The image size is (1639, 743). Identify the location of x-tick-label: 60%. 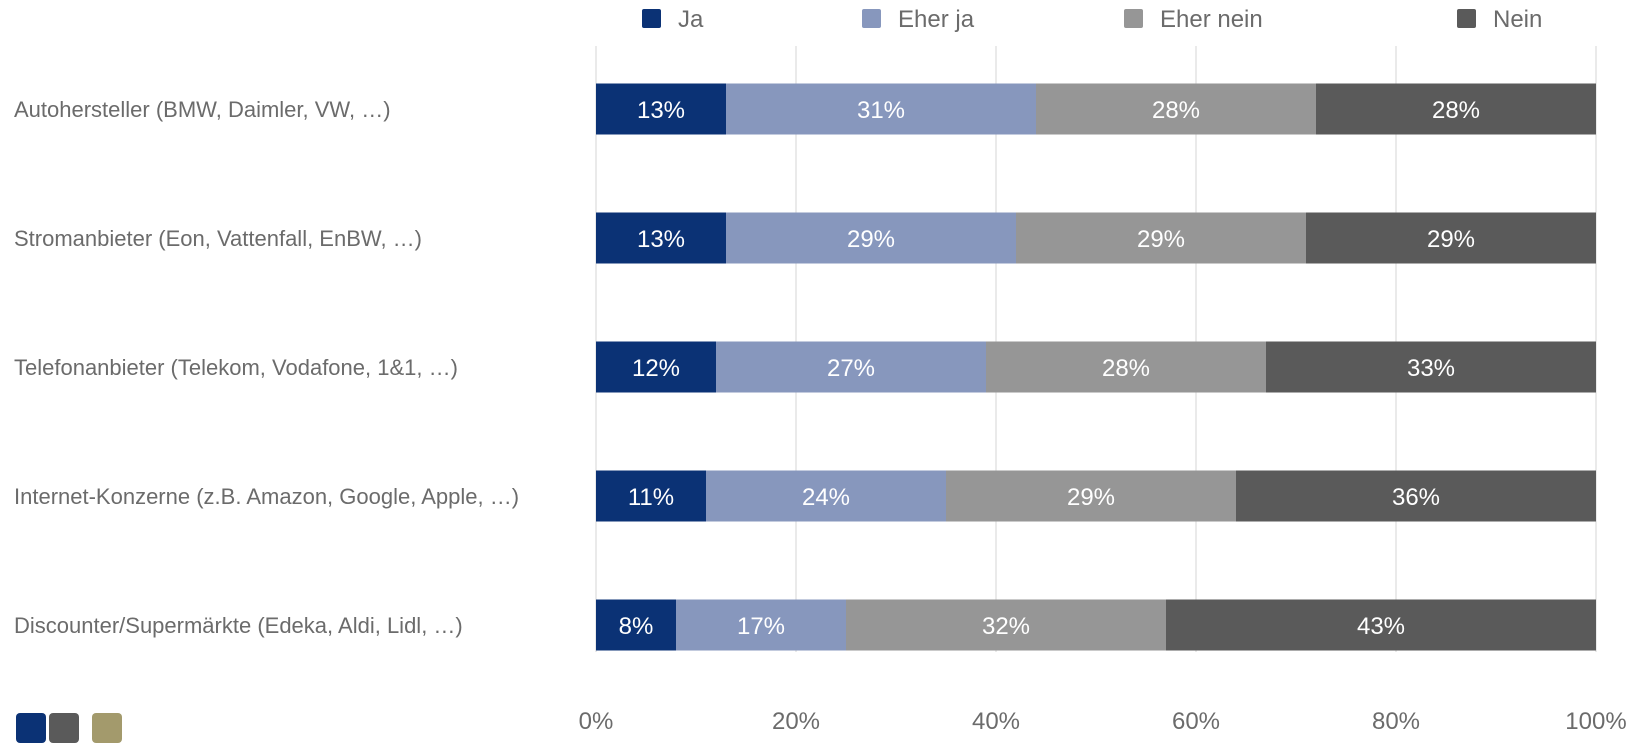
(1196, 719).